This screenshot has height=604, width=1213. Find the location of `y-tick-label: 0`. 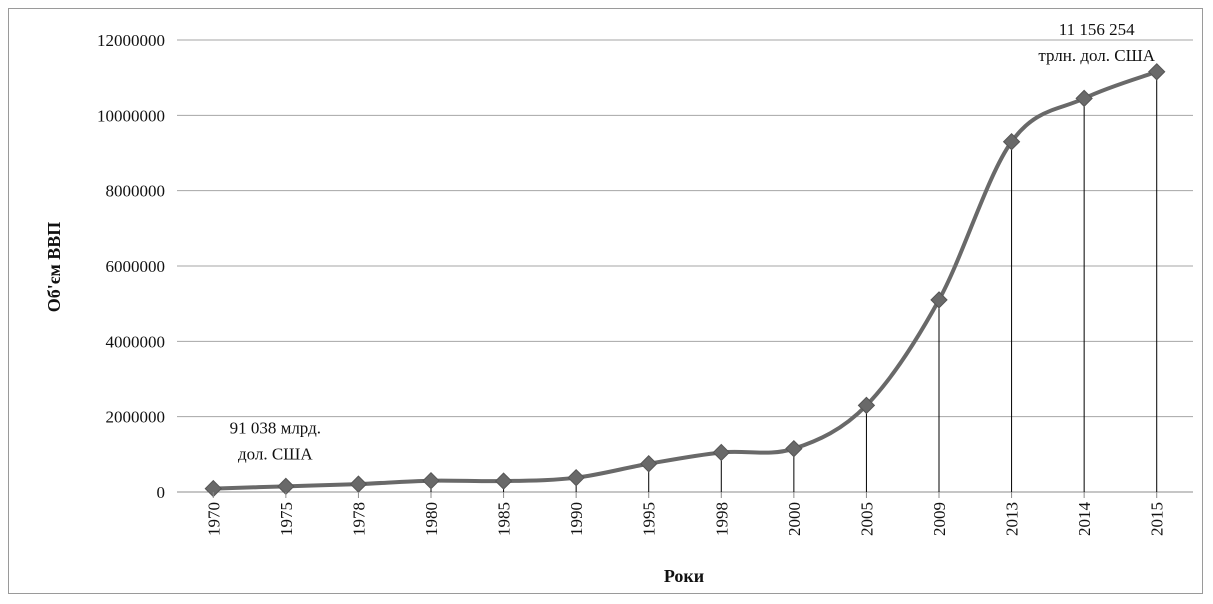

y-tick-label: 0 is located at coordinates (161, 492).